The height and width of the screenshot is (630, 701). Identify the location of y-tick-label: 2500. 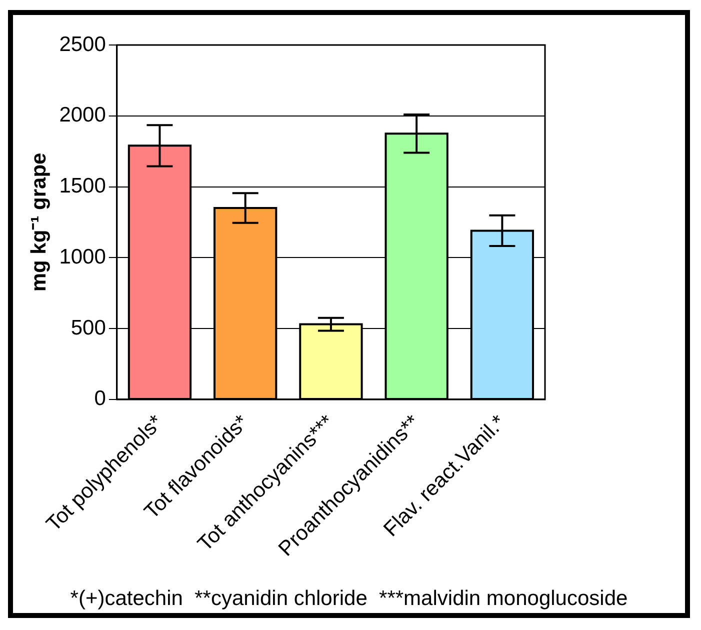
(82, 44).